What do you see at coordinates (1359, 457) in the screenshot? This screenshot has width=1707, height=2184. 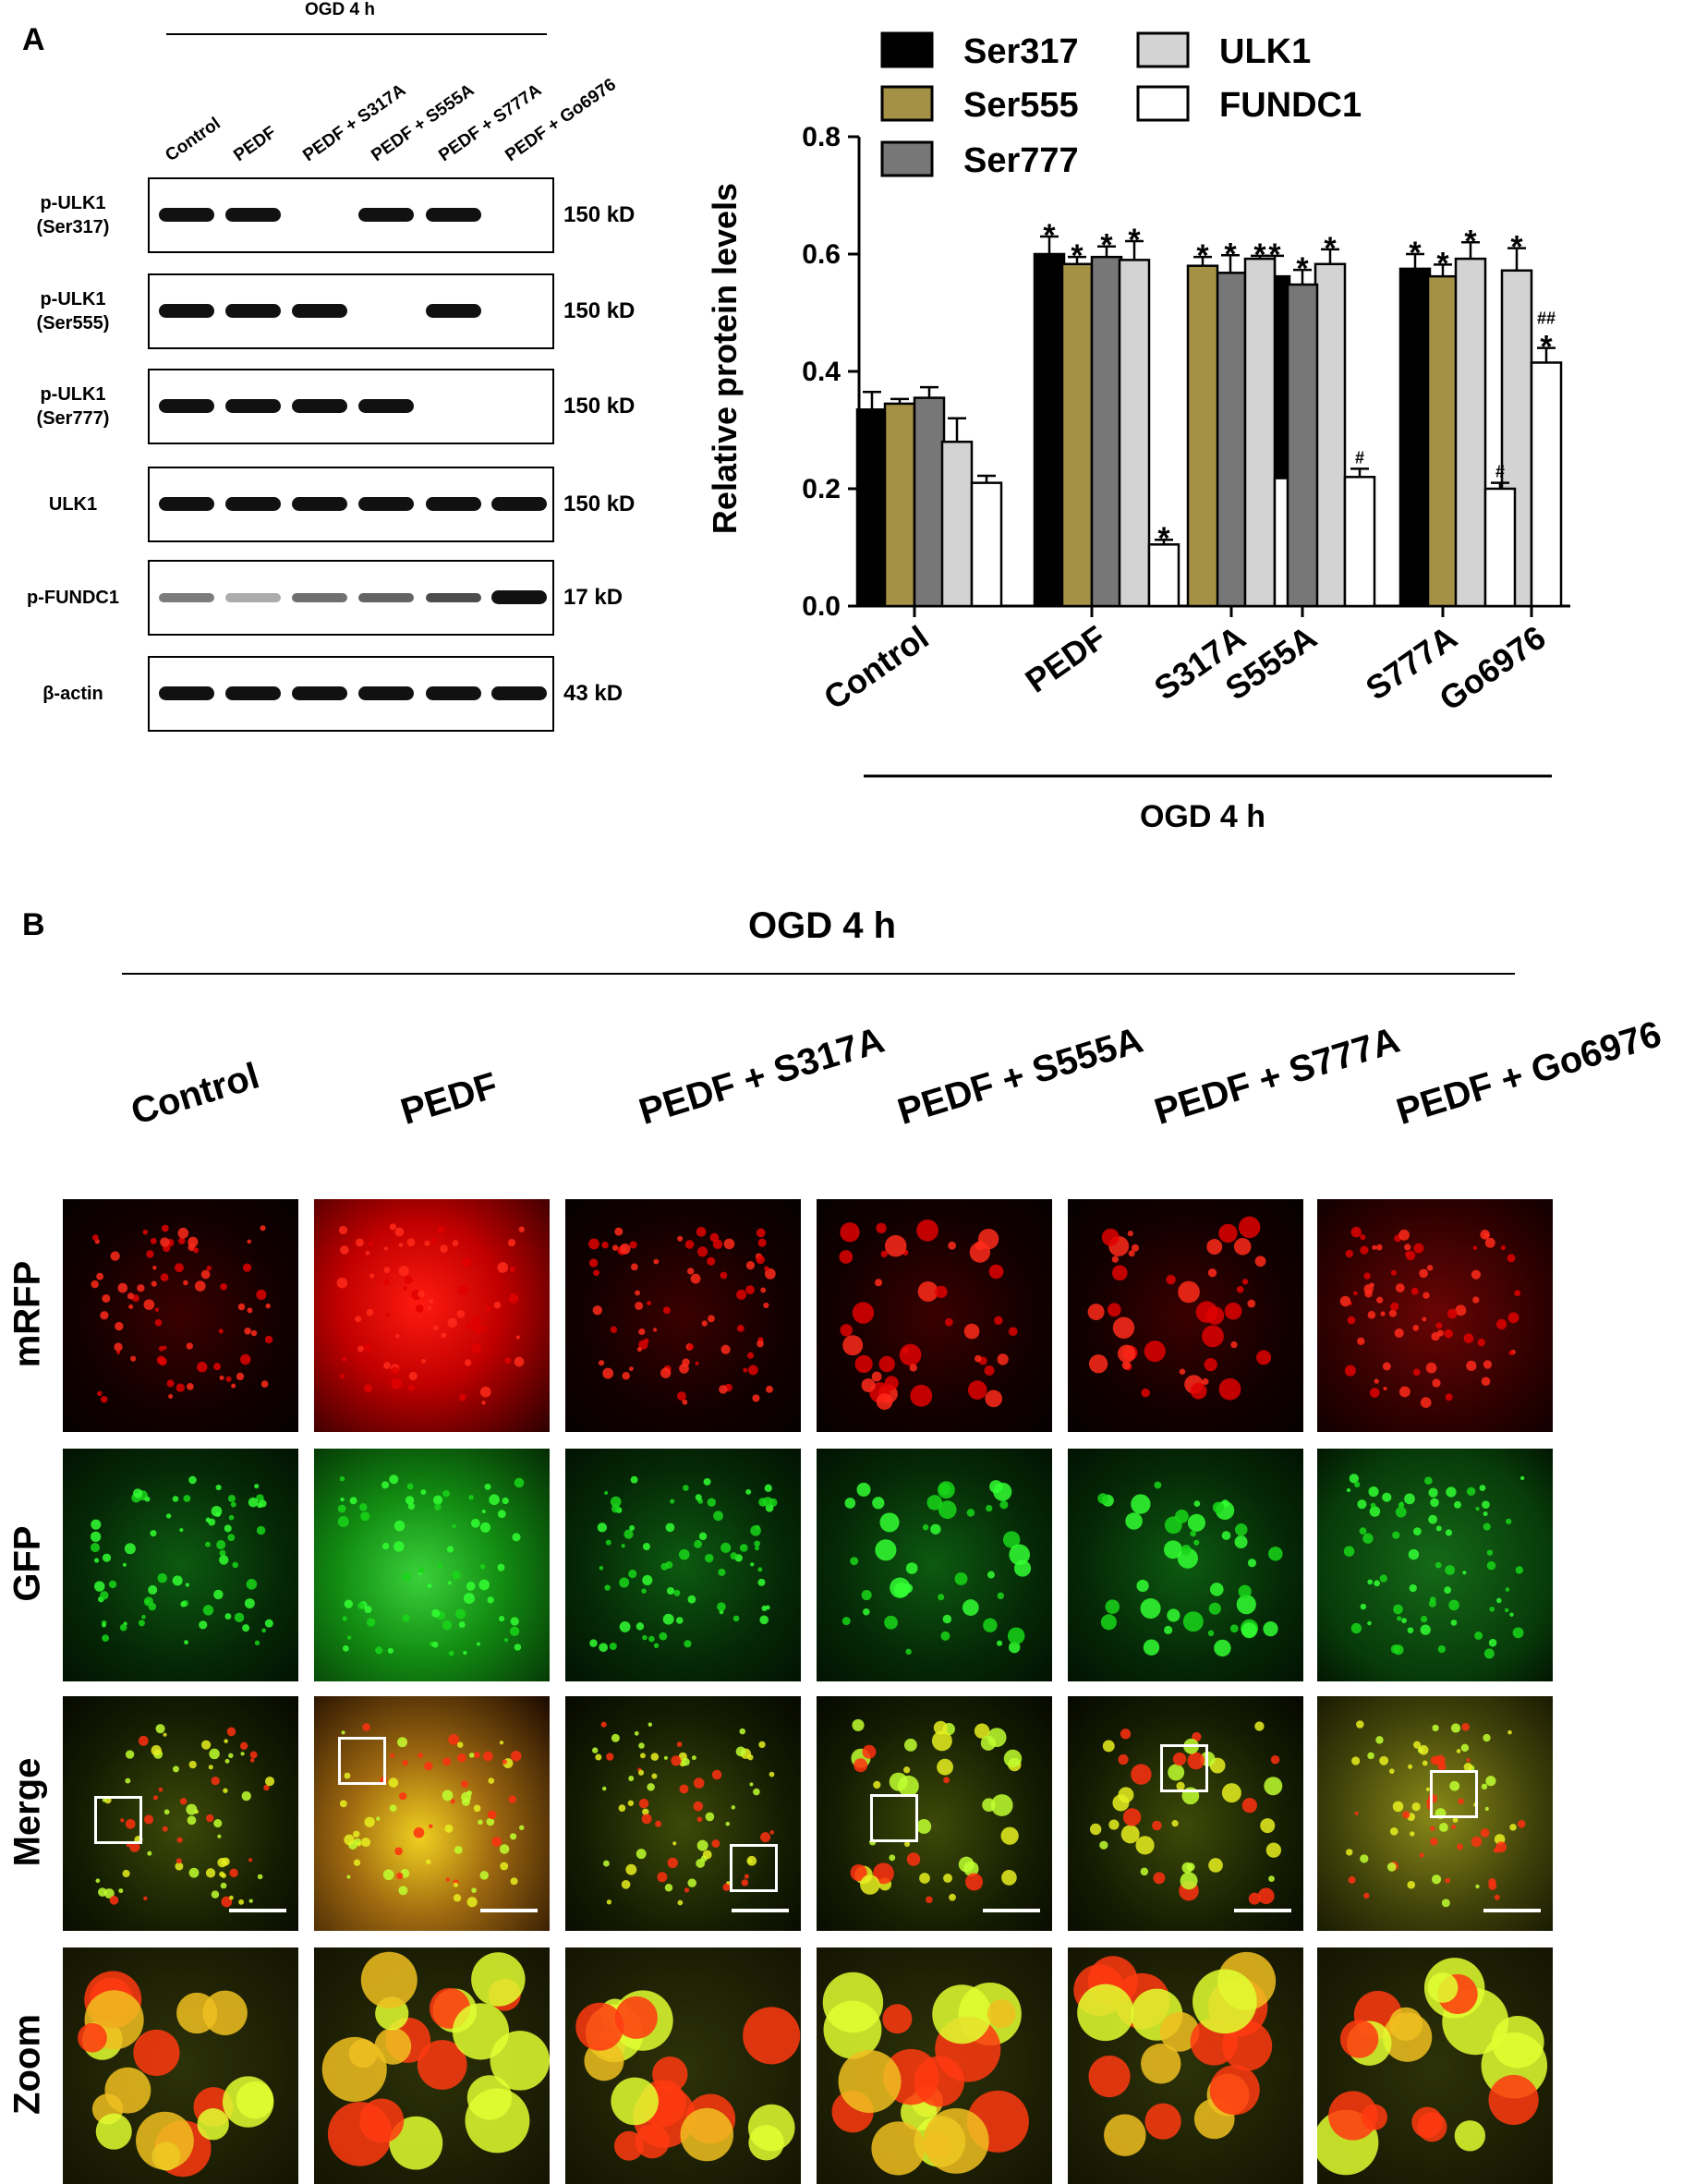 I see `significance-mark: #` at bounding box center [1359, 457].